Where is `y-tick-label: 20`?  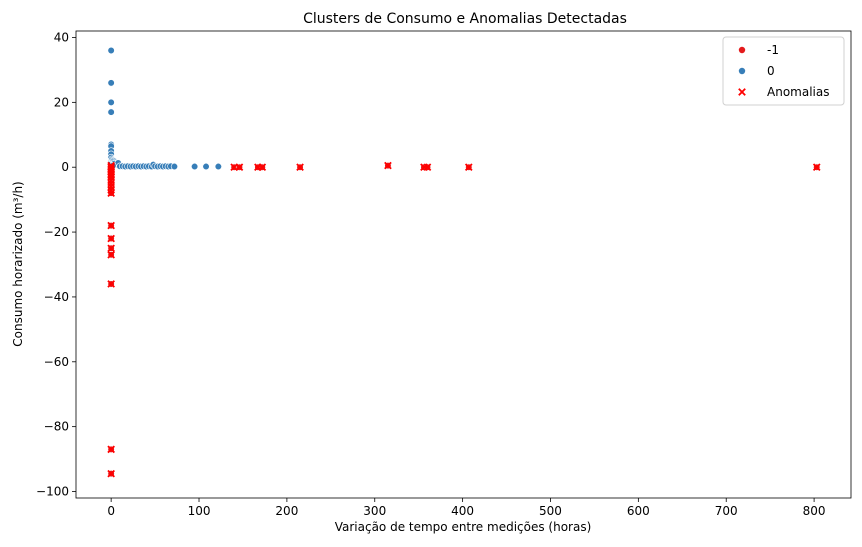 y-tick-label: 20 is located at coordinates (61, 102).